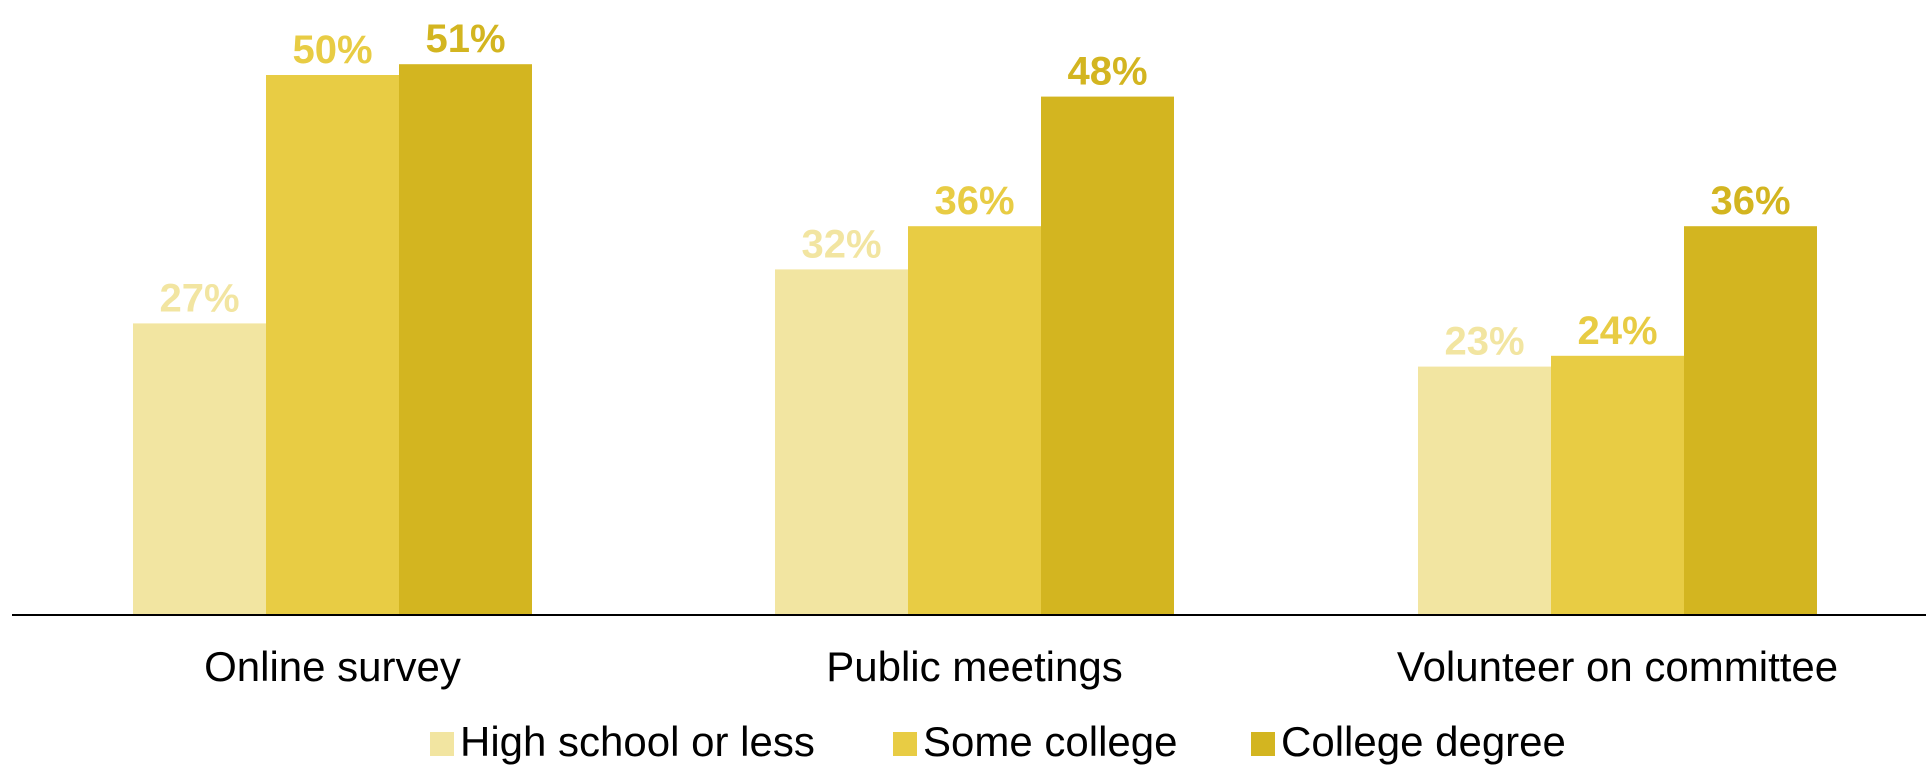 The width and height of the screenshot is (1926, 776). I want to click on legend-swatch-some-college, so click(905, 744).